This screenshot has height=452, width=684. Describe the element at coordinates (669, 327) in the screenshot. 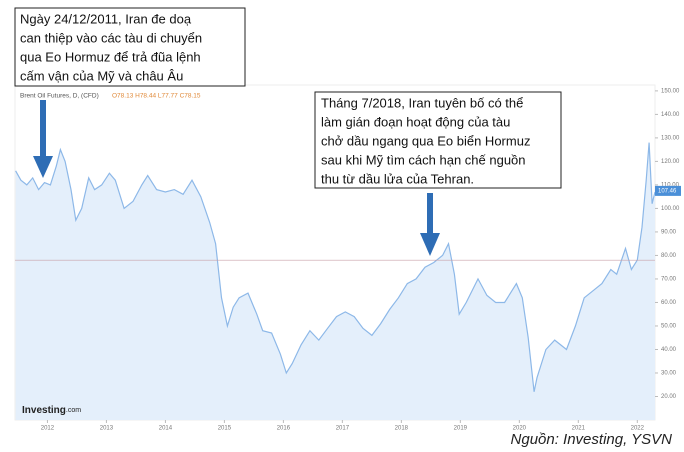

I see `y-tick-label: 50.00` at that location.